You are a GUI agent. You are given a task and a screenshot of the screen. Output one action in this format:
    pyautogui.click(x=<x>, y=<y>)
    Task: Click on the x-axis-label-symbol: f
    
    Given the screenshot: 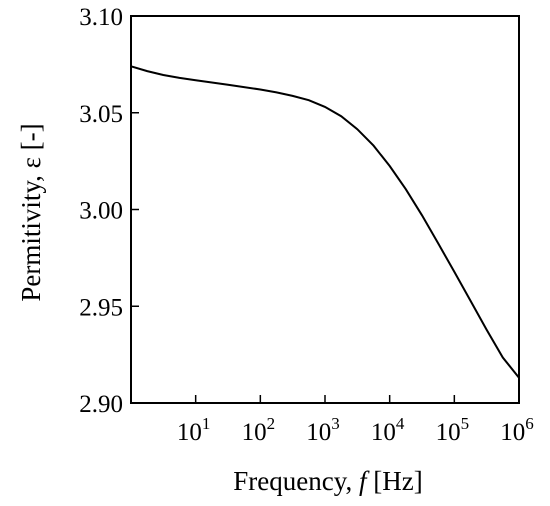 What is the action you would take?
    pyautogui.click(x=364, y=481)
    